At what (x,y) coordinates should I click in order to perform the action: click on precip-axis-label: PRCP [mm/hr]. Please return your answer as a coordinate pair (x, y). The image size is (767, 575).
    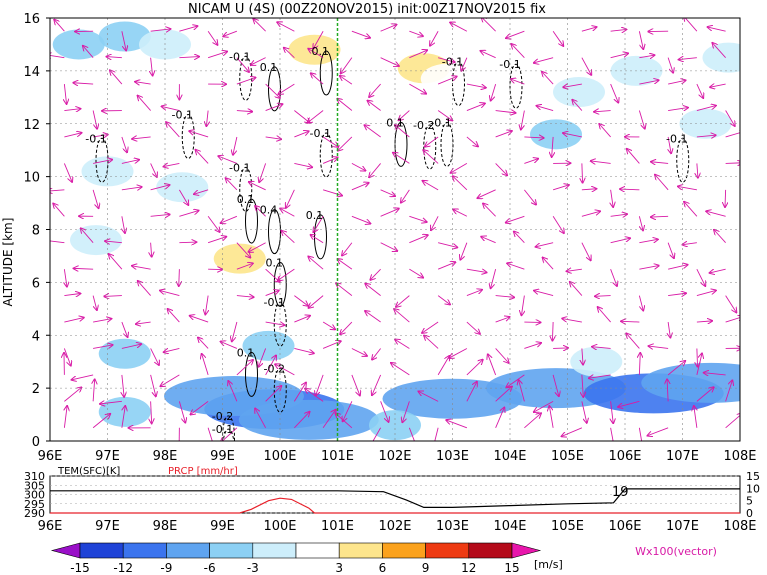
    Looking at the image, I should click on (203, 471).